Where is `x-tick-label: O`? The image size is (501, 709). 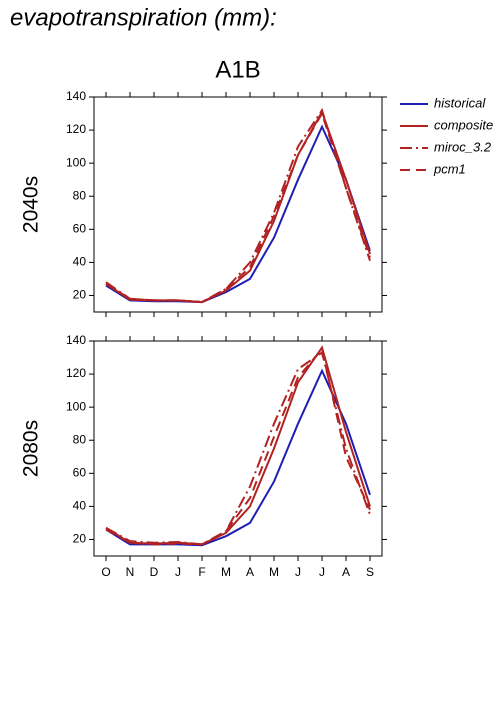 x-tick-label: O is located at coordinates (105, 572).